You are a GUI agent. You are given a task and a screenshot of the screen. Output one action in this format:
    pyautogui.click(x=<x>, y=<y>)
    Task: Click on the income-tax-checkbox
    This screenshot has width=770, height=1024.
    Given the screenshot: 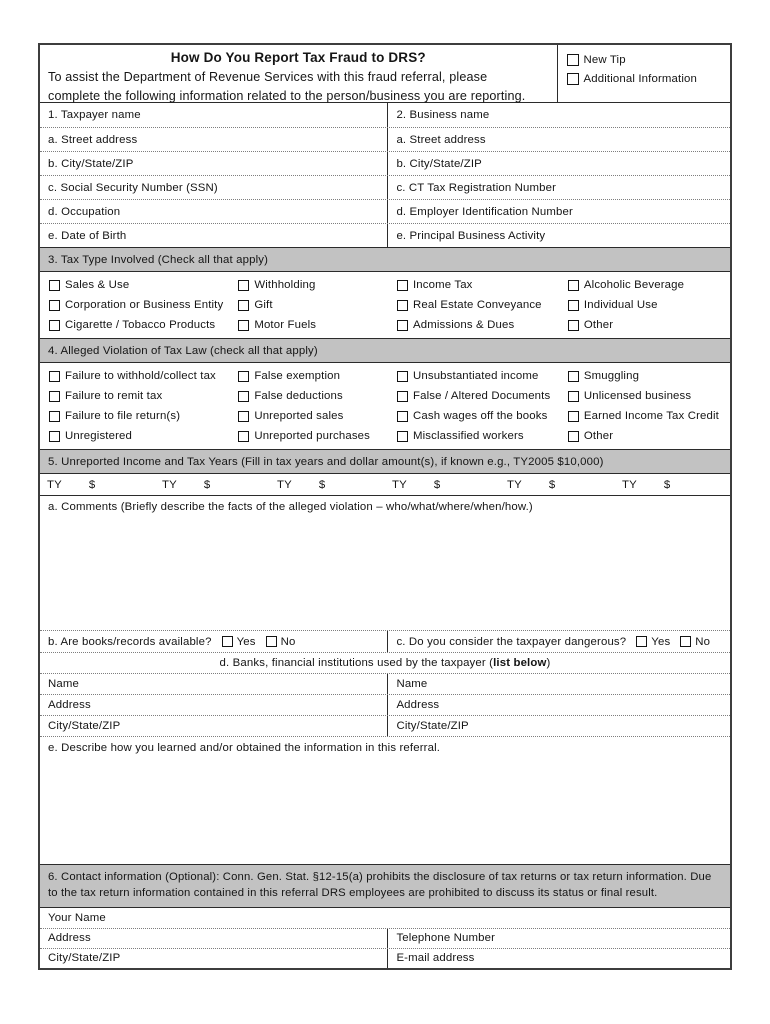 What is the action you would take?
    pyautogui.click(x=402, y=285)
    